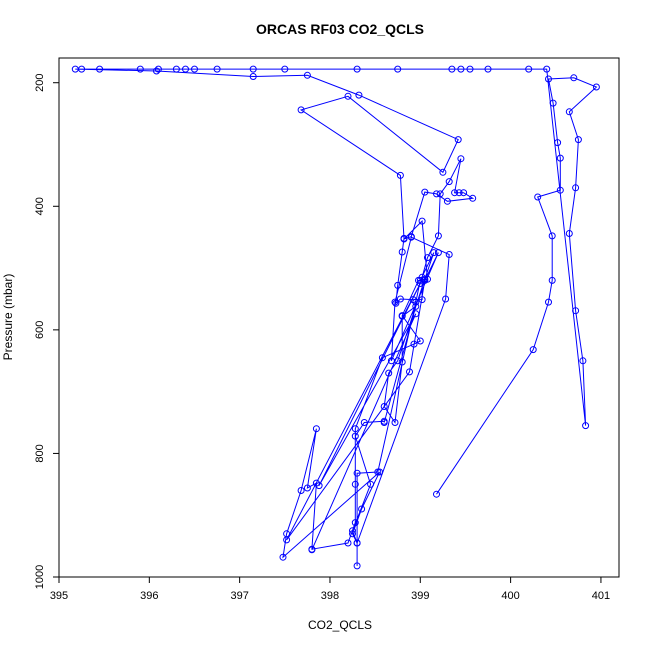  What do you see at coordinates (46, 331) in the screenshot?
I see `y-axis: 200 400 600 800 1000` at bounding box center [46, 331].